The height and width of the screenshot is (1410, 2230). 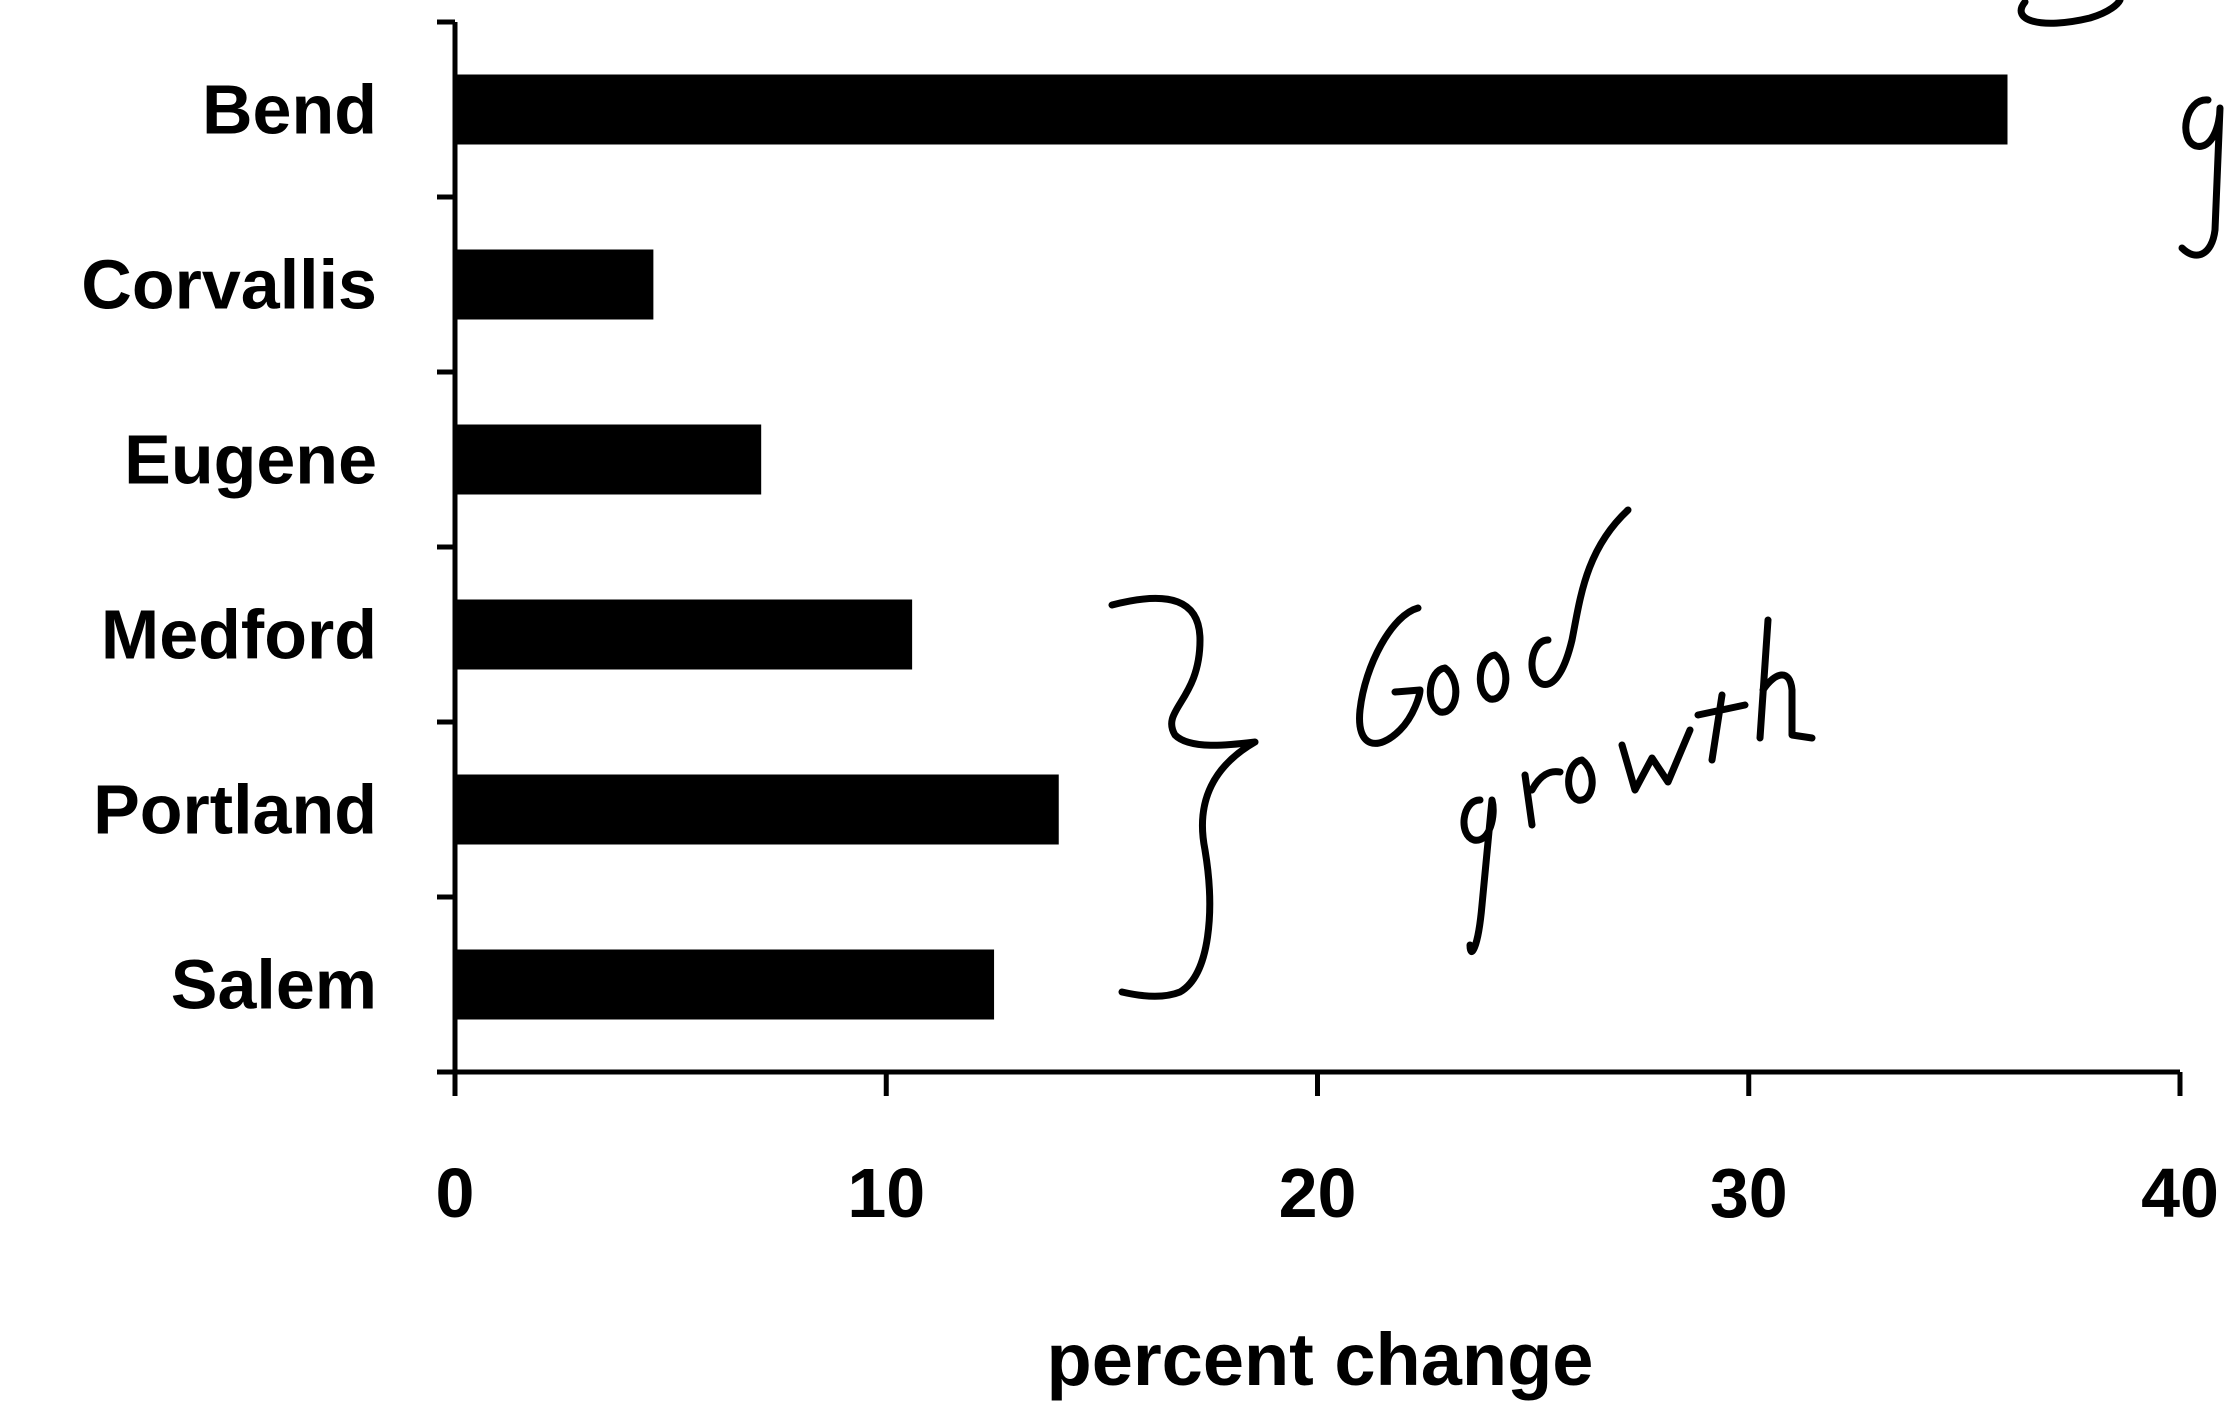 I want to click on handwritten-fragment-top, so click(x=2070, y=13).